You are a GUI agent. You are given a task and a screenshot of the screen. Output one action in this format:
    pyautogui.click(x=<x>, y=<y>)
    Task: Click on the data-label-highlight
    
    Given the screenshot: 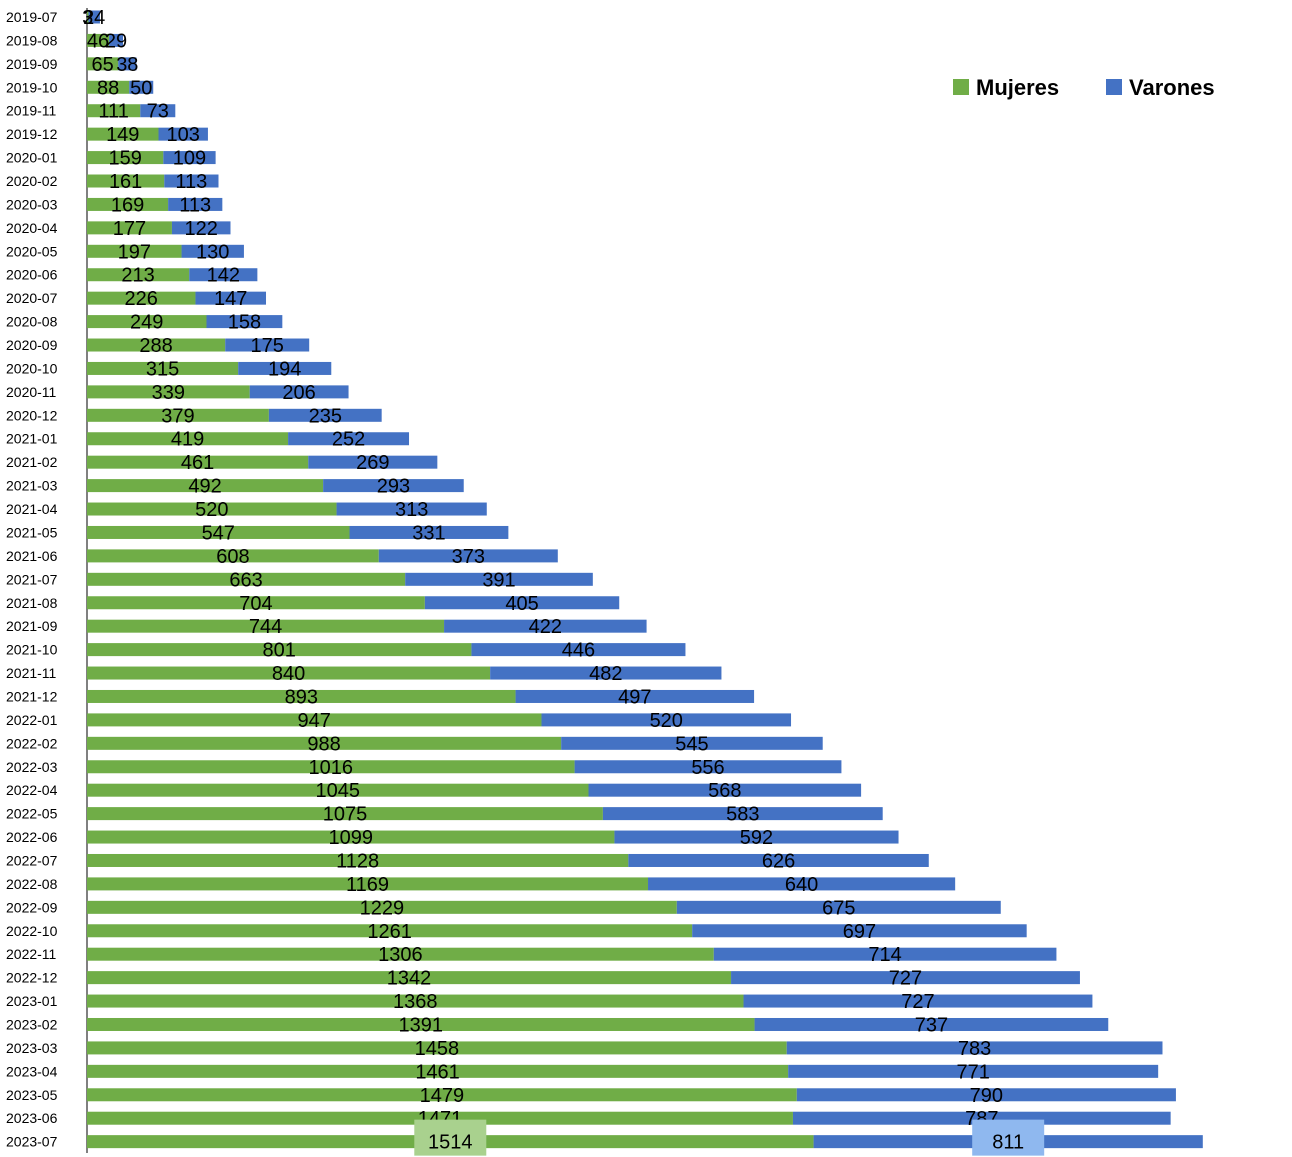 What is the action you would take?
    pyautogui.click(x=1008, y=1137)
    